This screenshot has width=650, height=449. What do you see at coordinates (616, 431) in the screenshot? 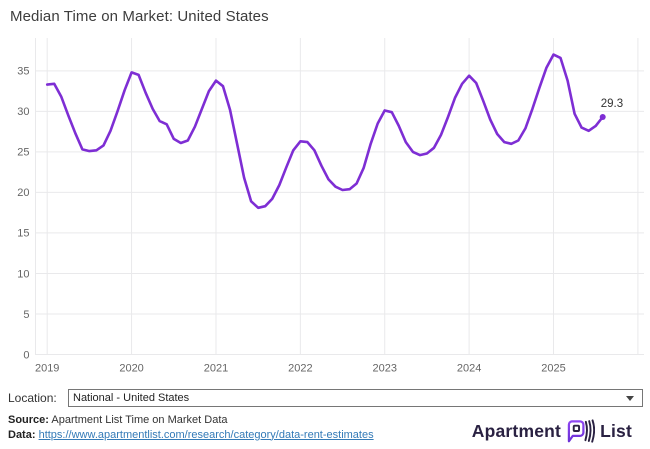
I see `logo-text-list: List` at bounding box center [616, 431].